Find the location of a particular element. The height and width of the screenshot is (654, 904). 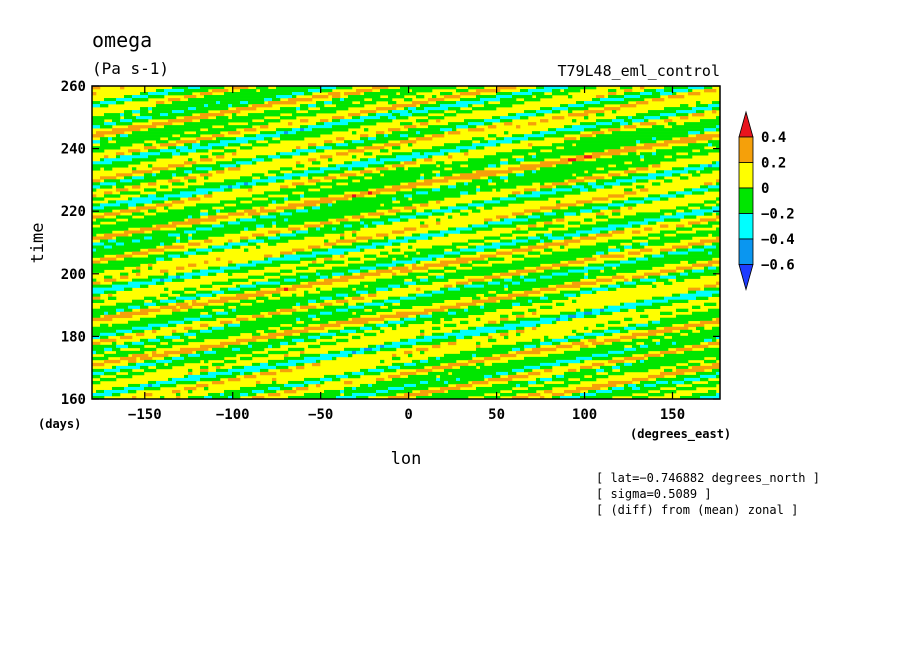

contour-cell-1989 is located at coordinates (612, 331).